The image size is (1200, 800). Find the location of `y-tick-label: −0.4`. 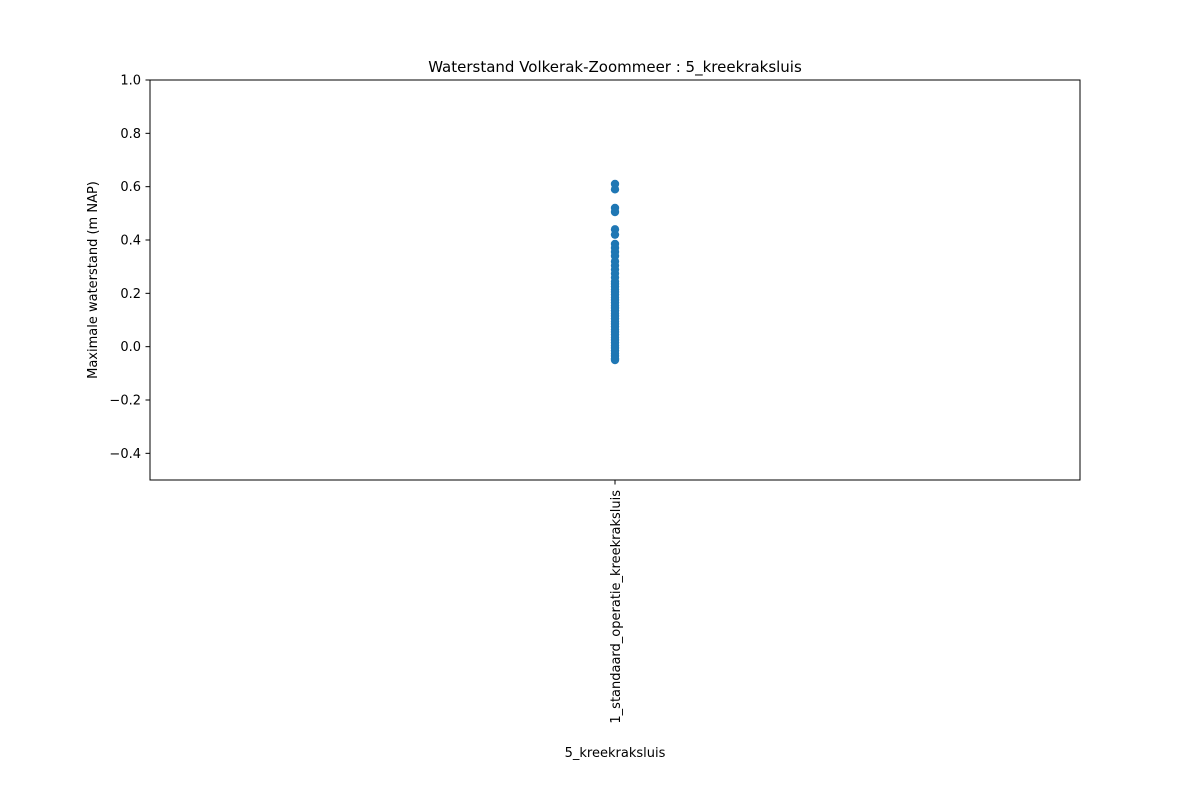

y-tick-label: −0.4 is located at coordinates (125, 454).